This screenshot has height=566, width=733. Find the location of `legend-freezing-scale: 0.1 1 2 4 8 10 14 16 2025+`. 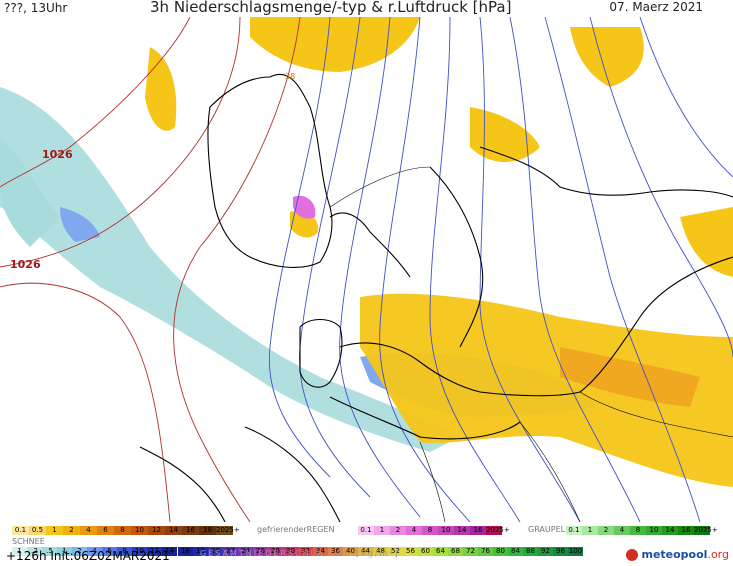

legend-freezing-scale: 0.1 1 2 4 8 10 14 16 2025+ is located at coordinates (434, 530).